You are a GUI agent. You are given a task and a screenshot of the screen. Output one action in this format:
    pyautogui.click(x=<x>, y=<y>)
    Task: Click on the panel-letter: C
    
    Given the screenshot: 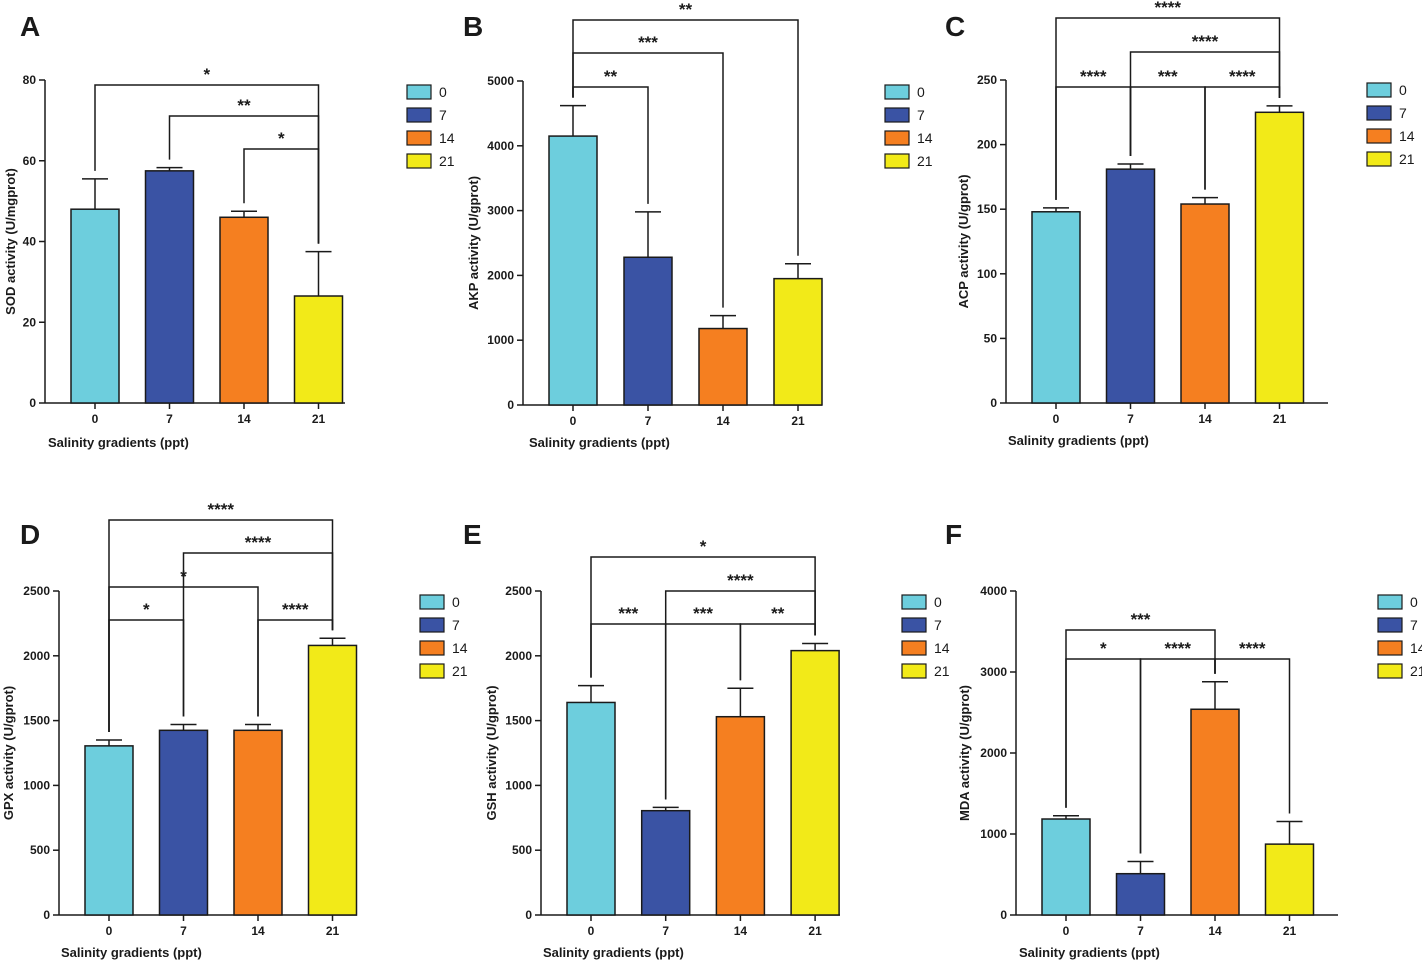 What is the action you would take?
    pyautogui.click(x=955, y=26)
    